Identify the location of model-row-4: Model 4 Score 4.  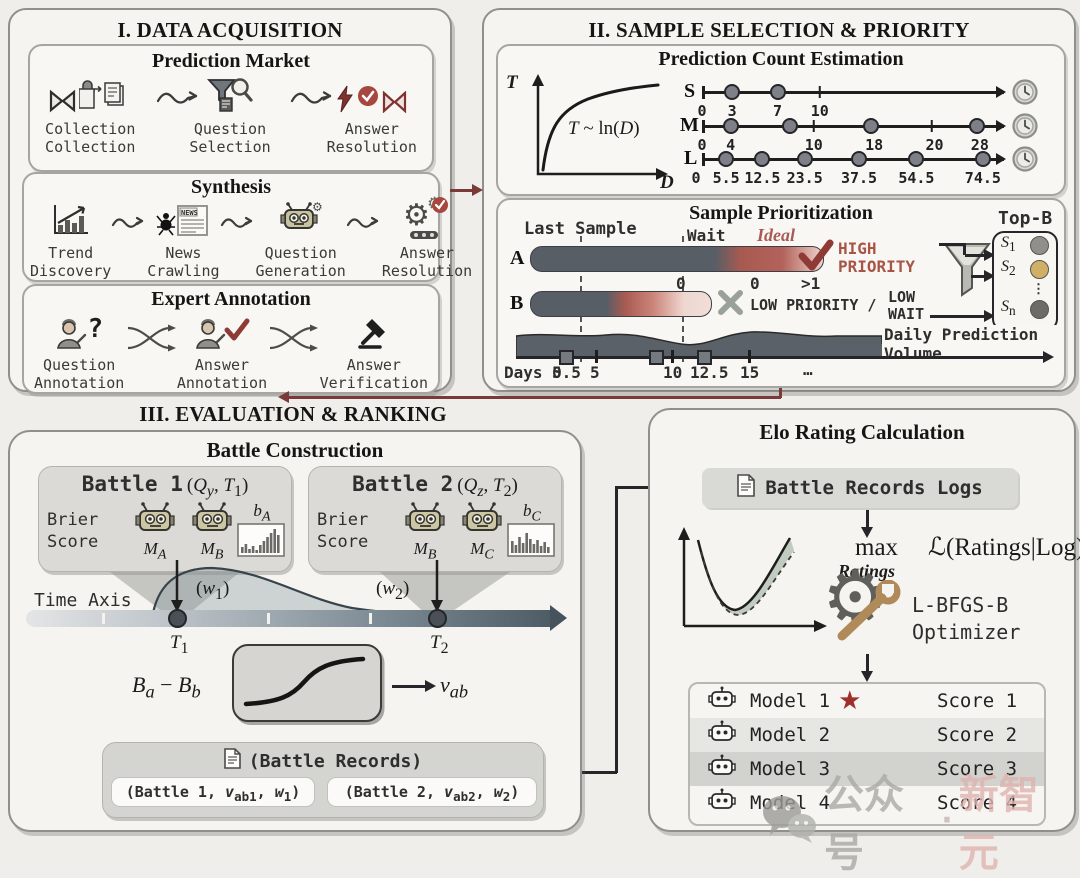
(867, 803).